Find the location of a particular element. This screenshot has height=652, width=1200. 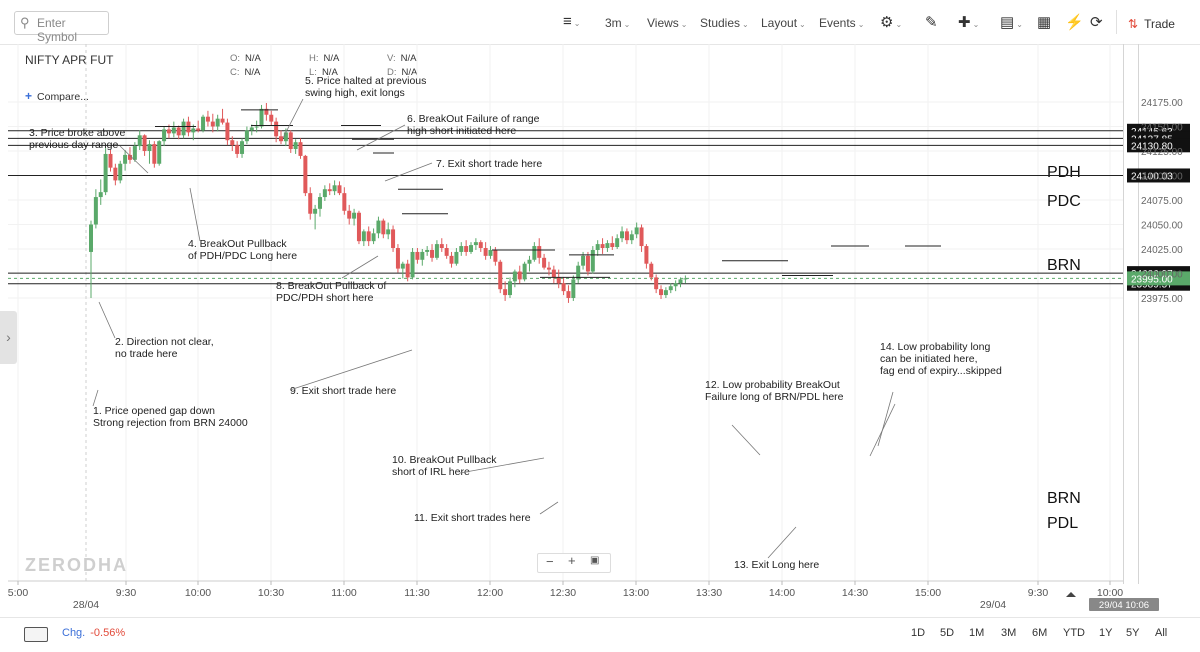

x-tick-label: 10:30 is located at coordinates (271, 593).